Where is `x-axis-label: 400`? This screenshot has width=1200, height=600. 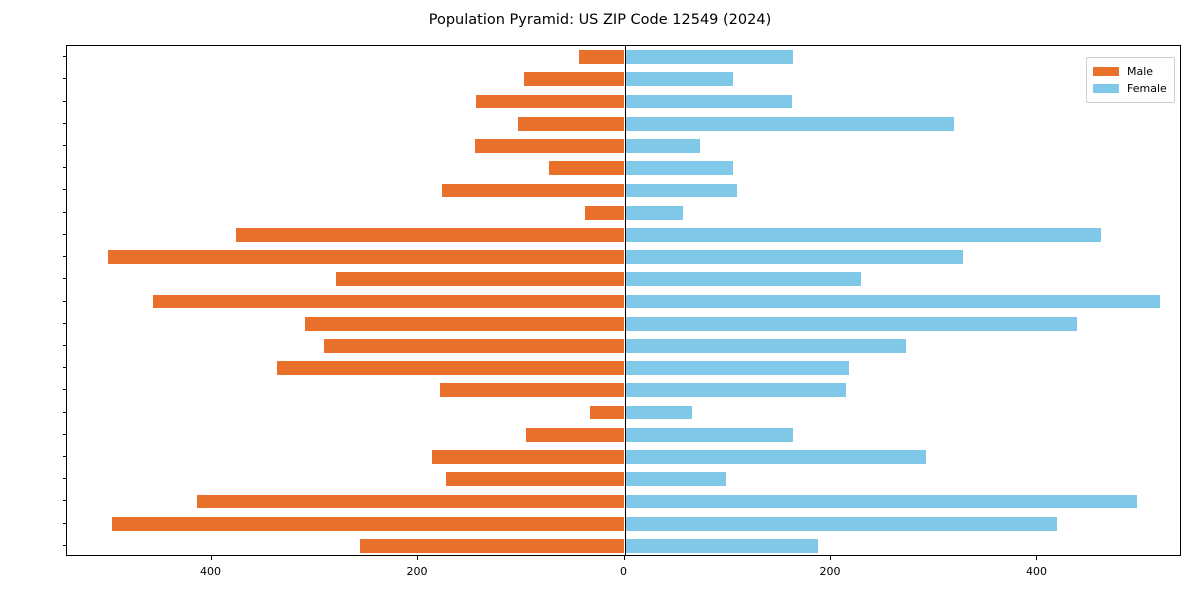 x-axis-label: 400 is located at coordinates (211, 571).